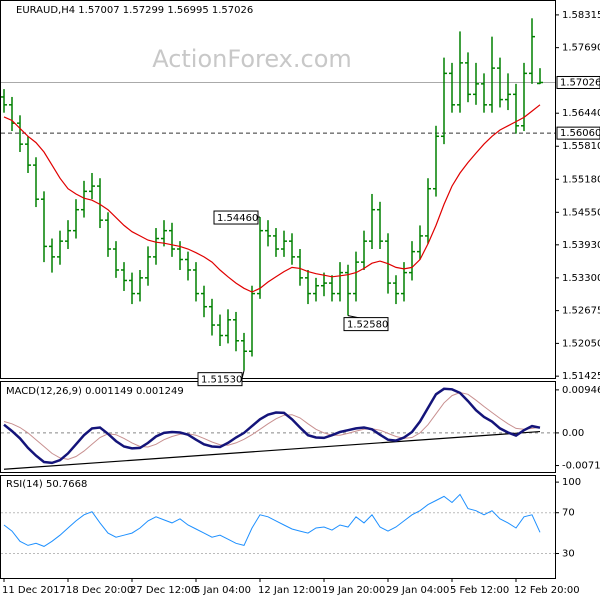 The width and height of the screenshot is (600, 600). Describe the element at coordinates (95, 391) in the screenshot. I see `macd-title: MACD(12,26,9) 0.001149 0.001249` at that location.